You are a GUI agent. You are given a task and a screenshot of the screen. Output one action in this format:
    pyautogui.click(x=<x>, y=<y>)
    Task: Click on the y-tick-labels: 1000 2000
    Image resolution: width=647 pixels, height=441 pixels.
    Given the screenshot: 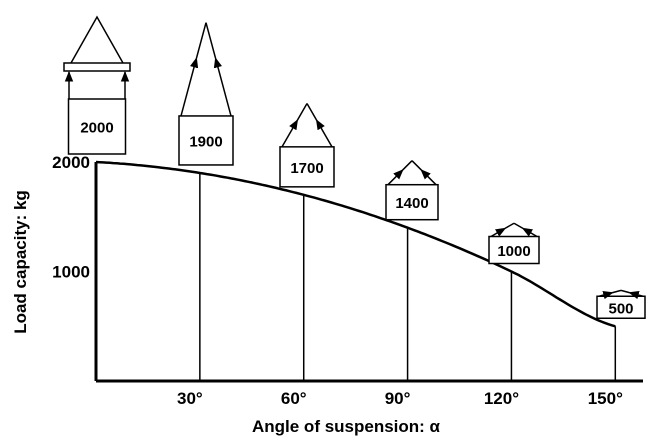 What is the action you would take?
    pyautogui.click(x=71, y=217)
    